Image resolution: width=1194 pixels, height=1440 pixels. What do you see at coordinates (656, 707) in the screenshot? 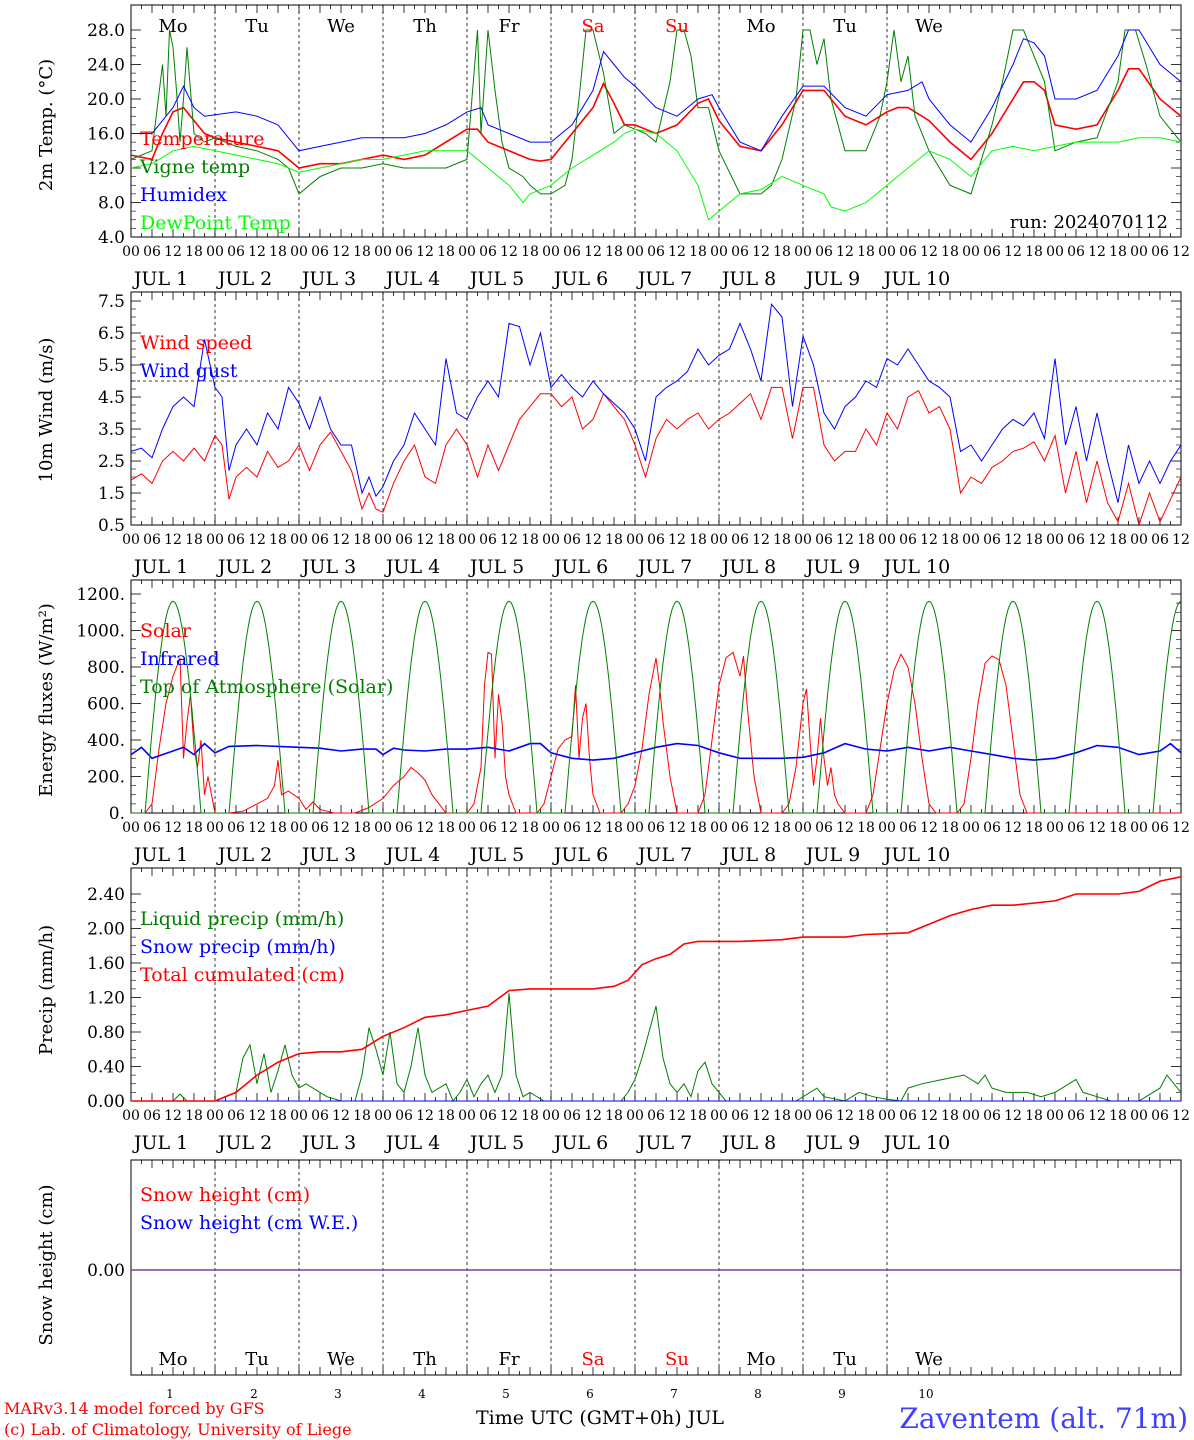
I see `series-top-of-atmosphere-solar-` at bounding box center [656, 707].